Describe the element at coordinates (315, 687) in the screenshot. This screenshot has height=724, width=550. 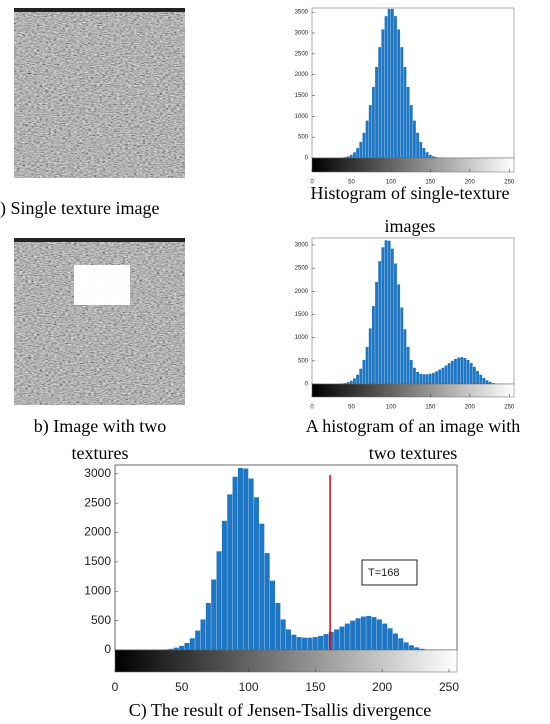
I see `x-tick-label: 150` at that location.